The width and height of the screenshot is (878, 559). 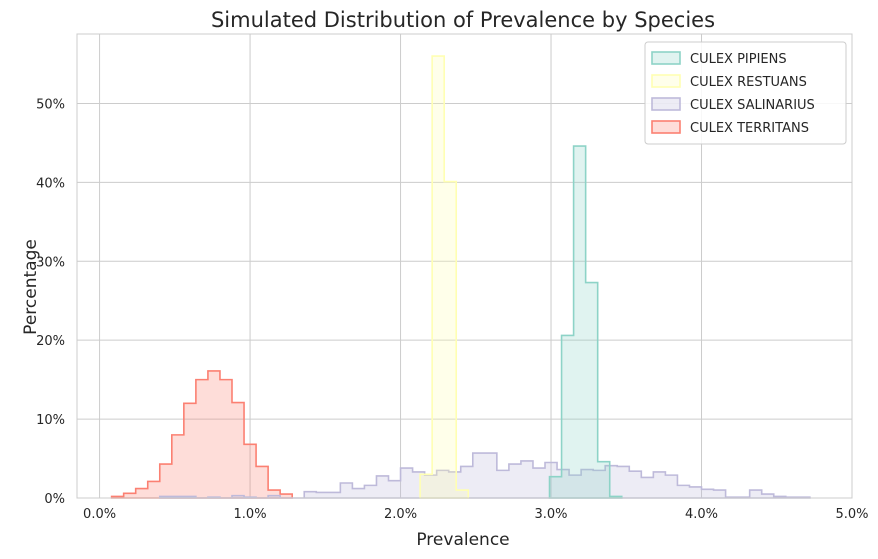 I want to click on series-culex-restuans, so click(x=444, y=277).